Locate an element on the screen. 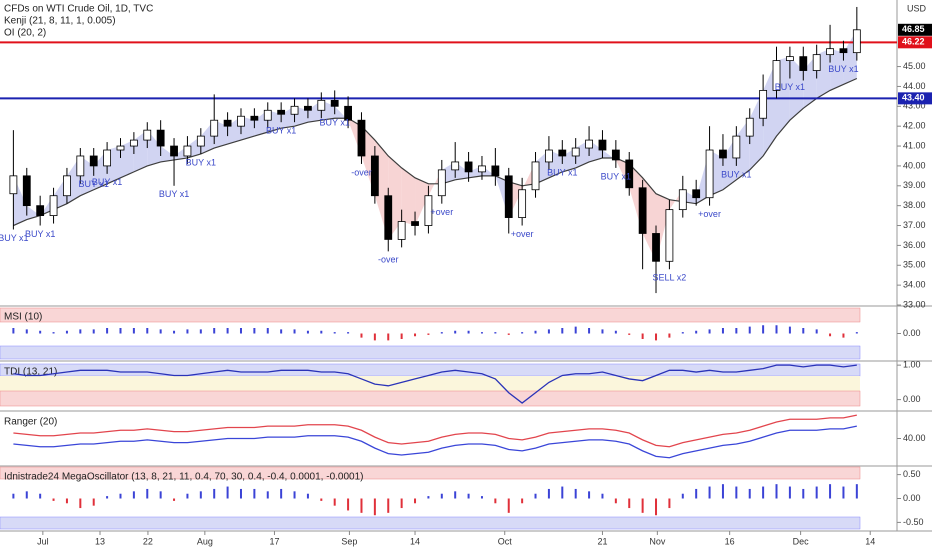 The width and height of the screenshot is (932, 550). annotation: -over is located at coordinates (388, 260).